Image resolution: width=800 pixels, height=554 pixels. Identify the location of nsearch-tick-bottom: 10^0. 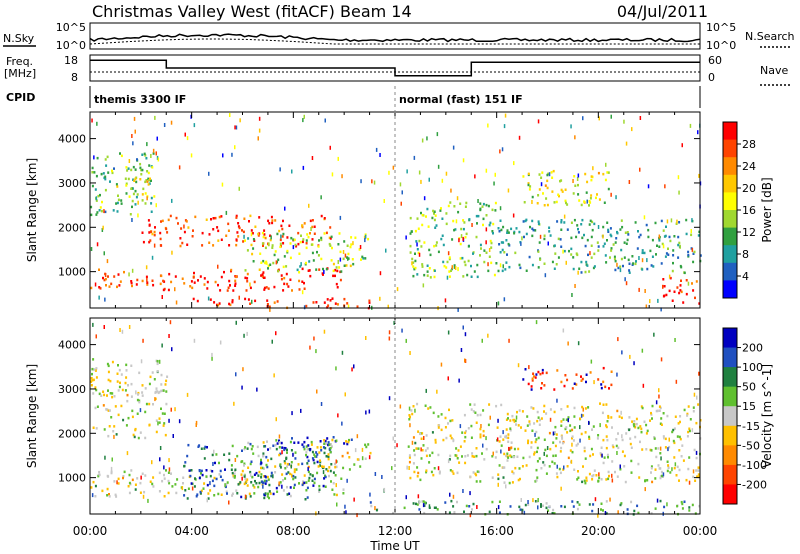
(721, 45).